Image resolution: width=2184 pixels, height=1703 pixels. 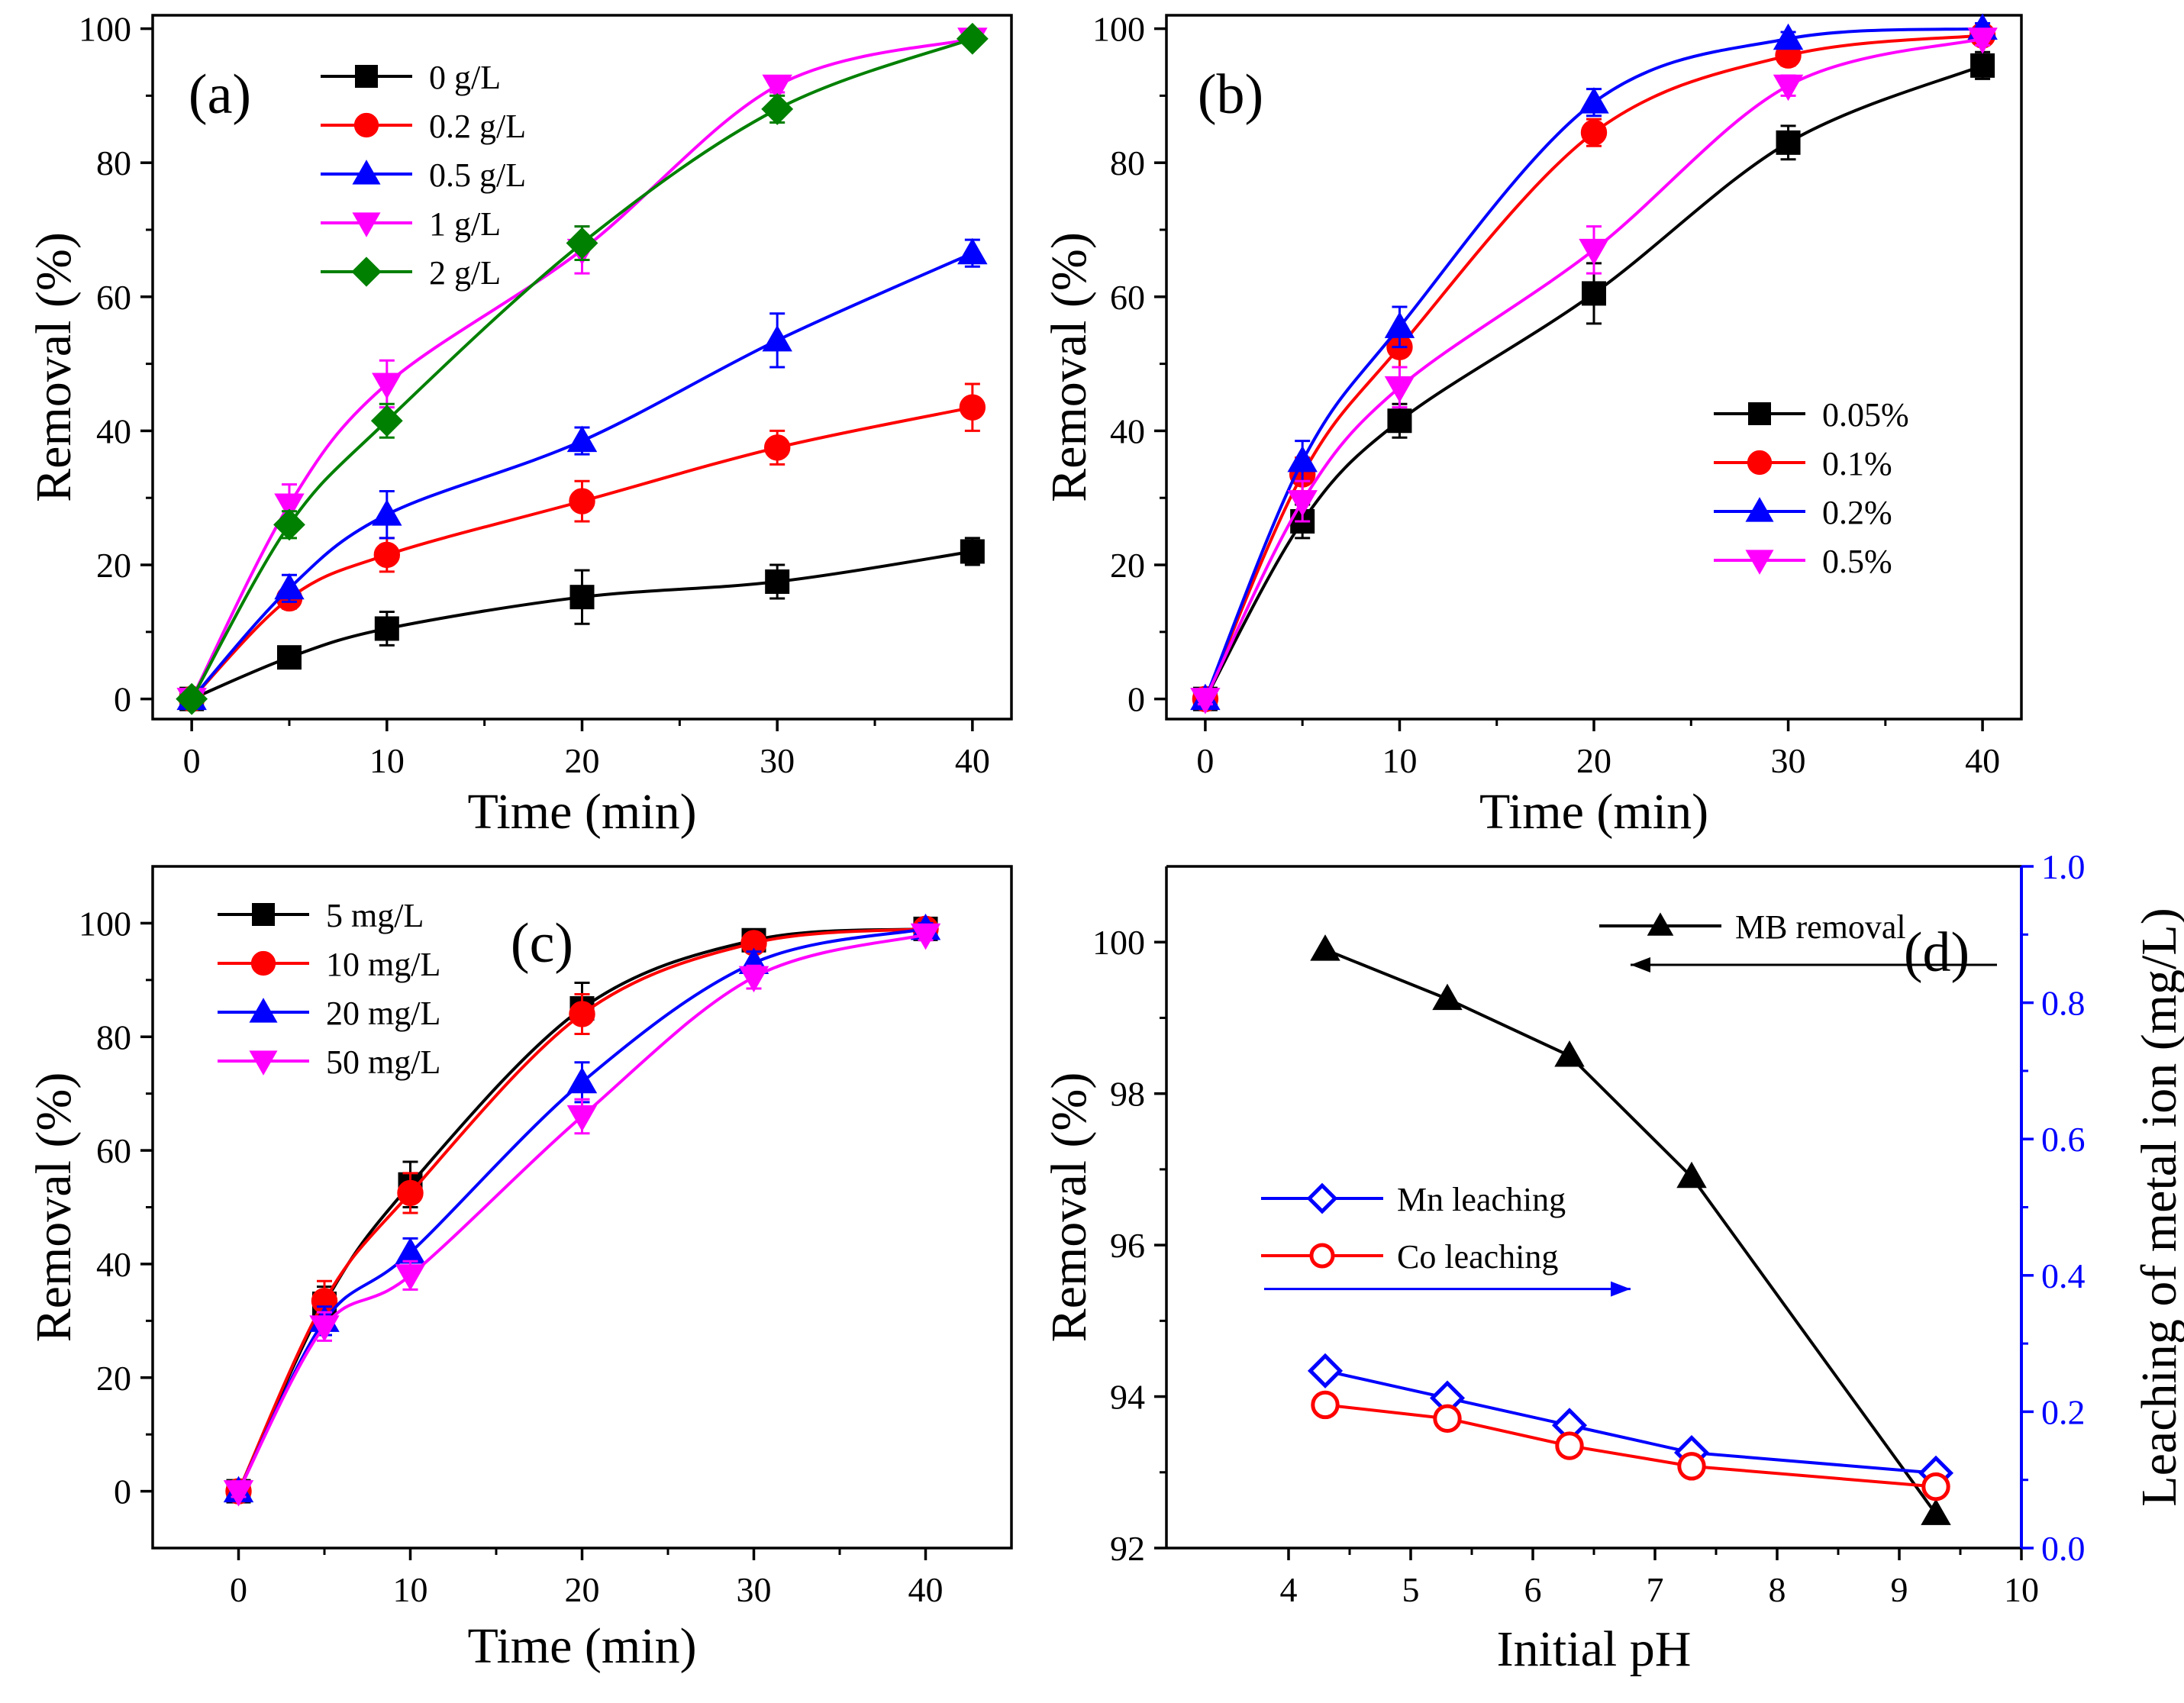 What do you see at coordinates (2063, 1548) in the screenshot?
I see `y-right-tick-label: 0.0` at bounding box center [2063, 1548].